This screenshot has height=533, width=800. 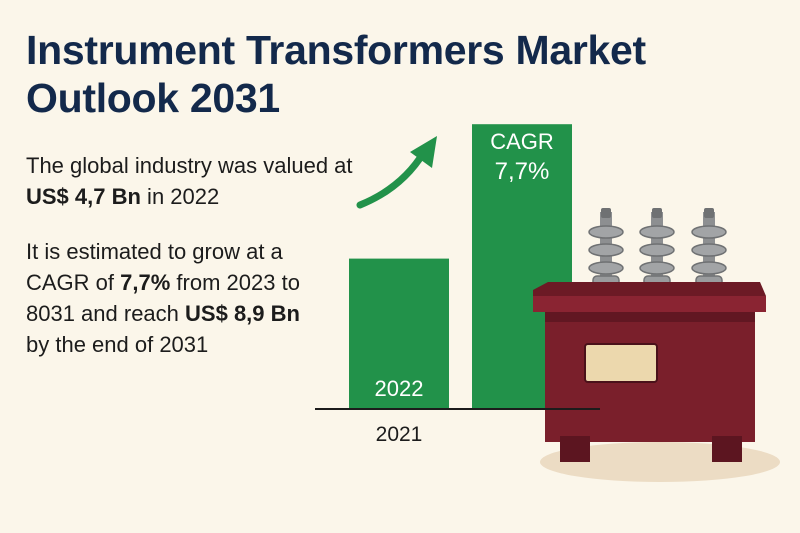 I want to click on cagr-label: CAGR, so click(x=522, y=141).